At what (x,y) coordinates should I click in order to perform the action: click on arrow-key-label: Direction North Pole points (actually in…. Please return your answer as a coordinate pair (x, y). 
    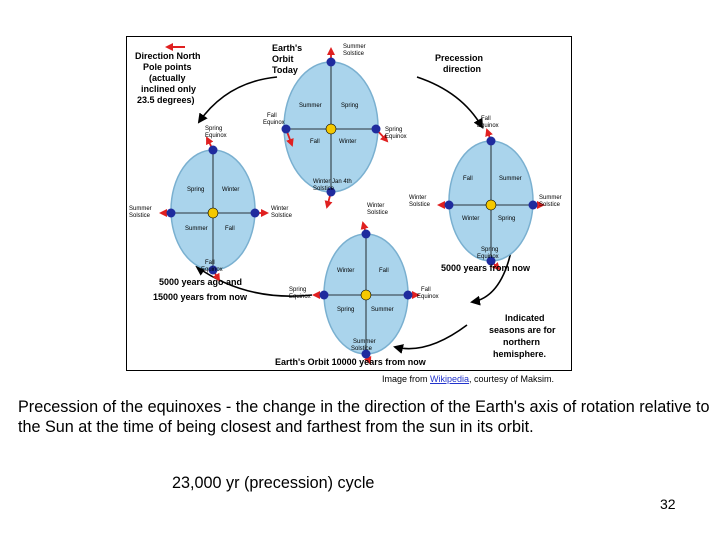
    Looking at the image, I should click on (168, 78).